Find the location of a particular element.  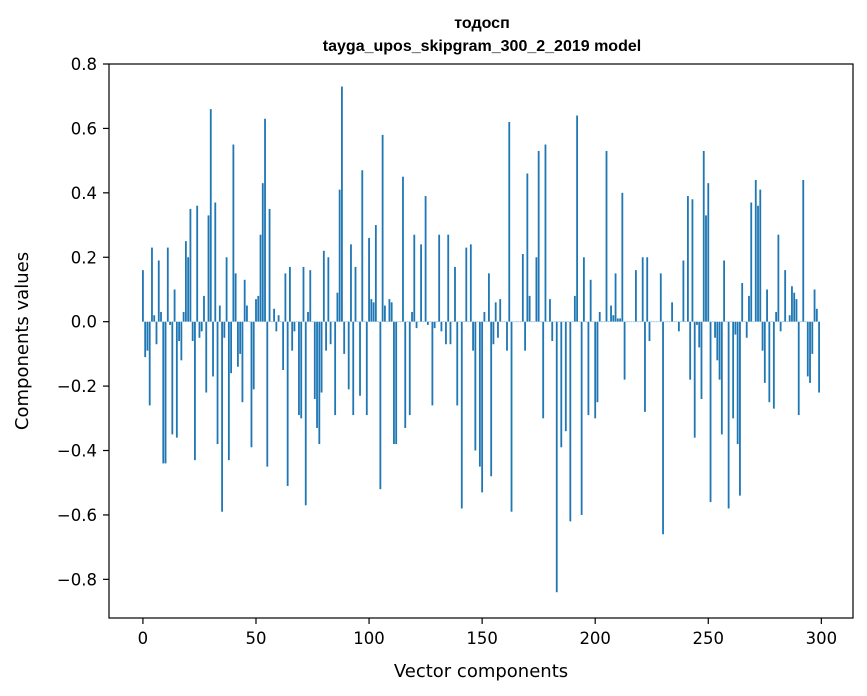

x-tick-label-50: 50 is located at coordinates (255, 638).